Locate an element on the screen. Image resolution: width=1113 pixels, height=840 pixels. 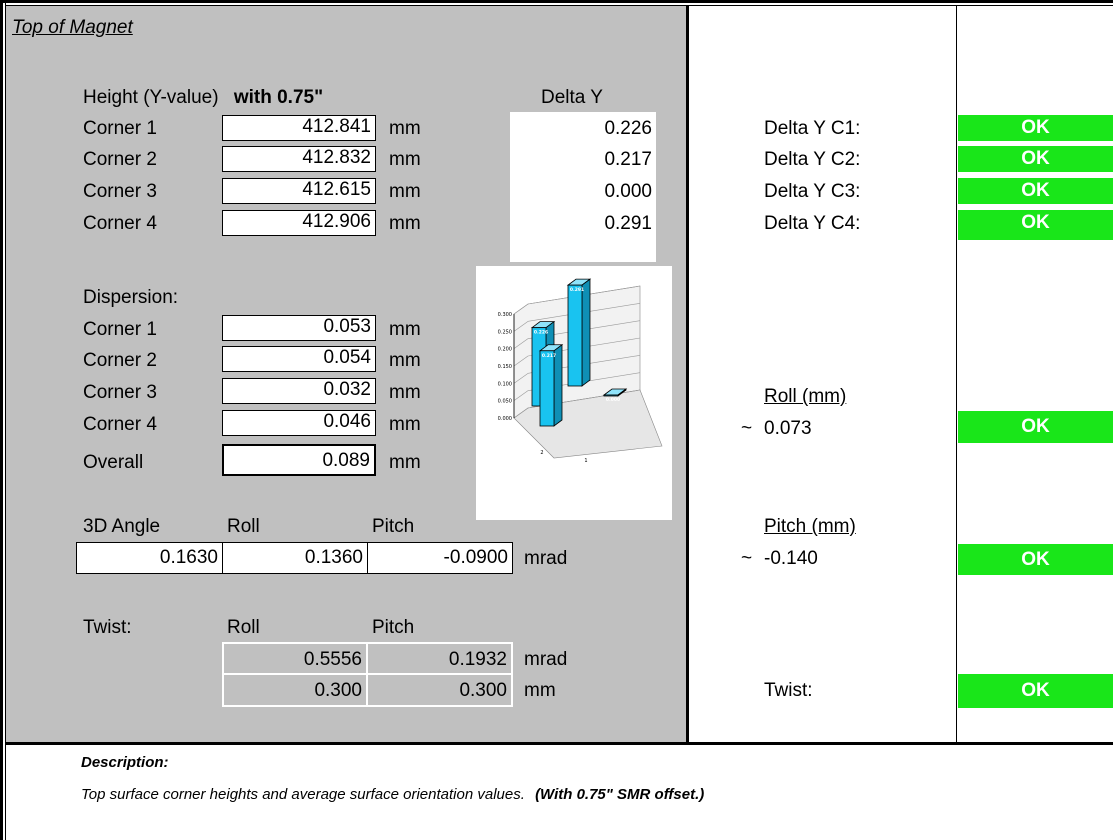
delta-check-label: Delta Y C2: is located at coordinates (812, 159).